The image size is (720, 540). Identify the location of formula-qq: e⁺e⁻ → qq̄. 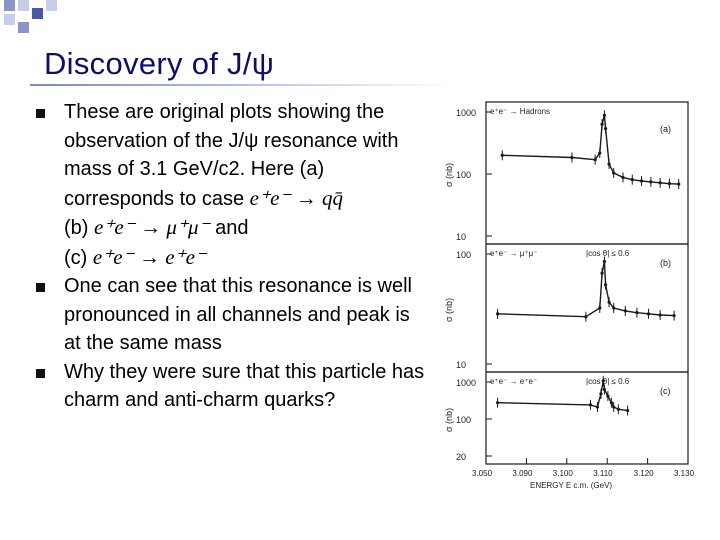
(296, 197).